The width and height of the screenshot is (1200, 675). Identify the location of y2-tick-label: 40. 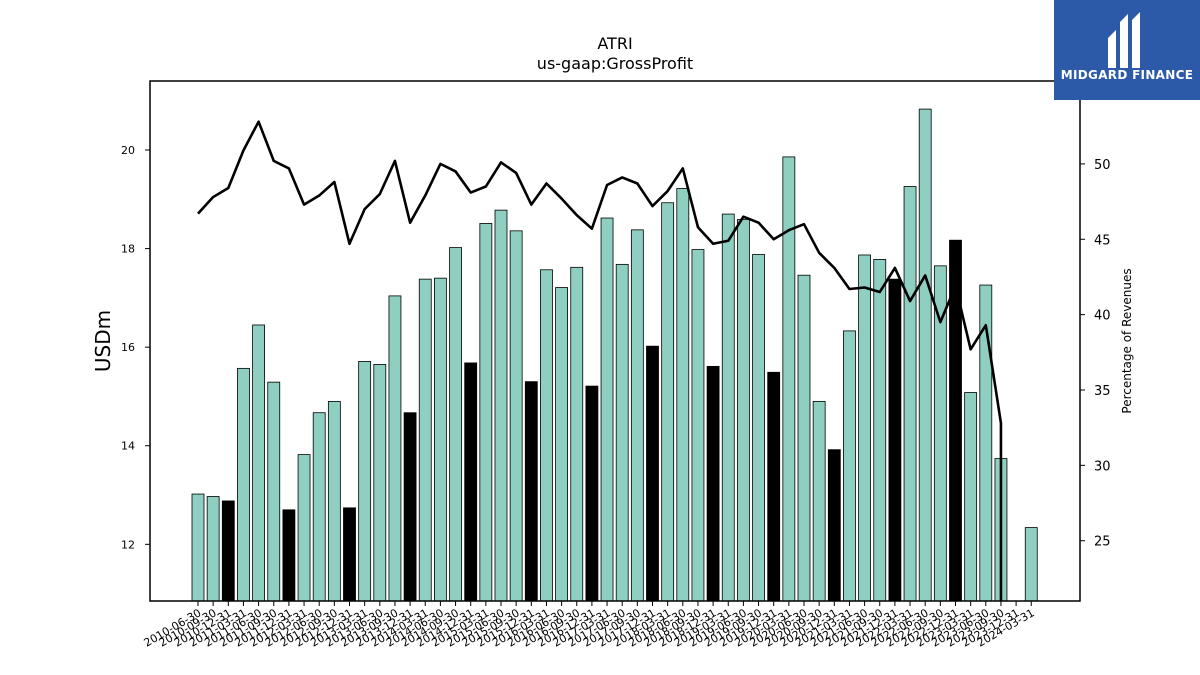
(1102, 316).